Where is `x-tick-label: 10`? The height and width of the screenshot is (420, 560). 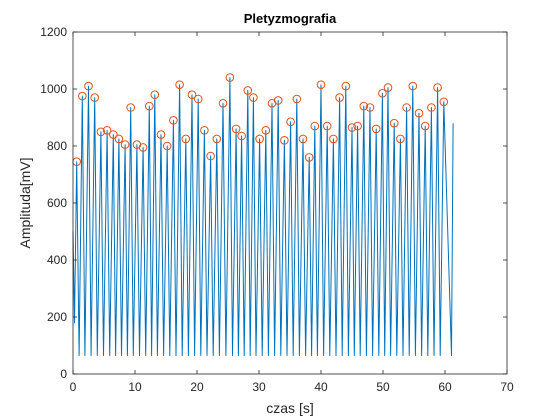
x-tick-label: 10 is located at coordinates (135, 387).